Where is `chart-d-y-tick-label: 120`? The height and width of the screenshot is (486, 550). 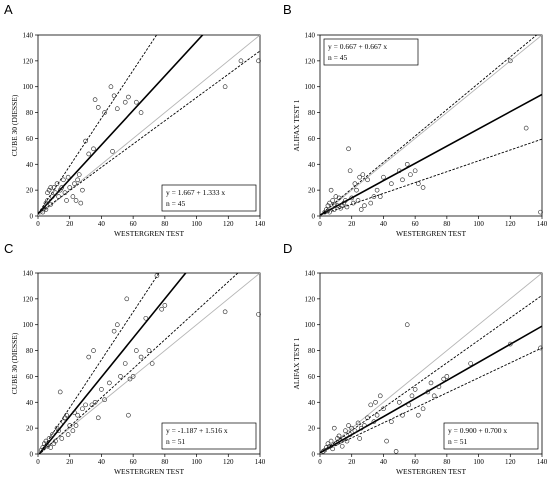
chart-d-y-tick-label: 120 is located at coordinates (310, 299).